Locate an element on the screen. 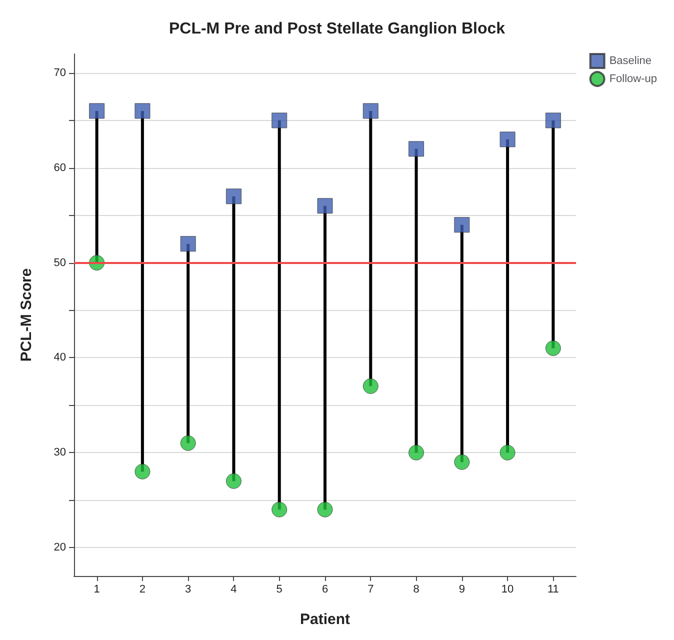  x-tick-label: 9 is located at coordinates (461, 590).